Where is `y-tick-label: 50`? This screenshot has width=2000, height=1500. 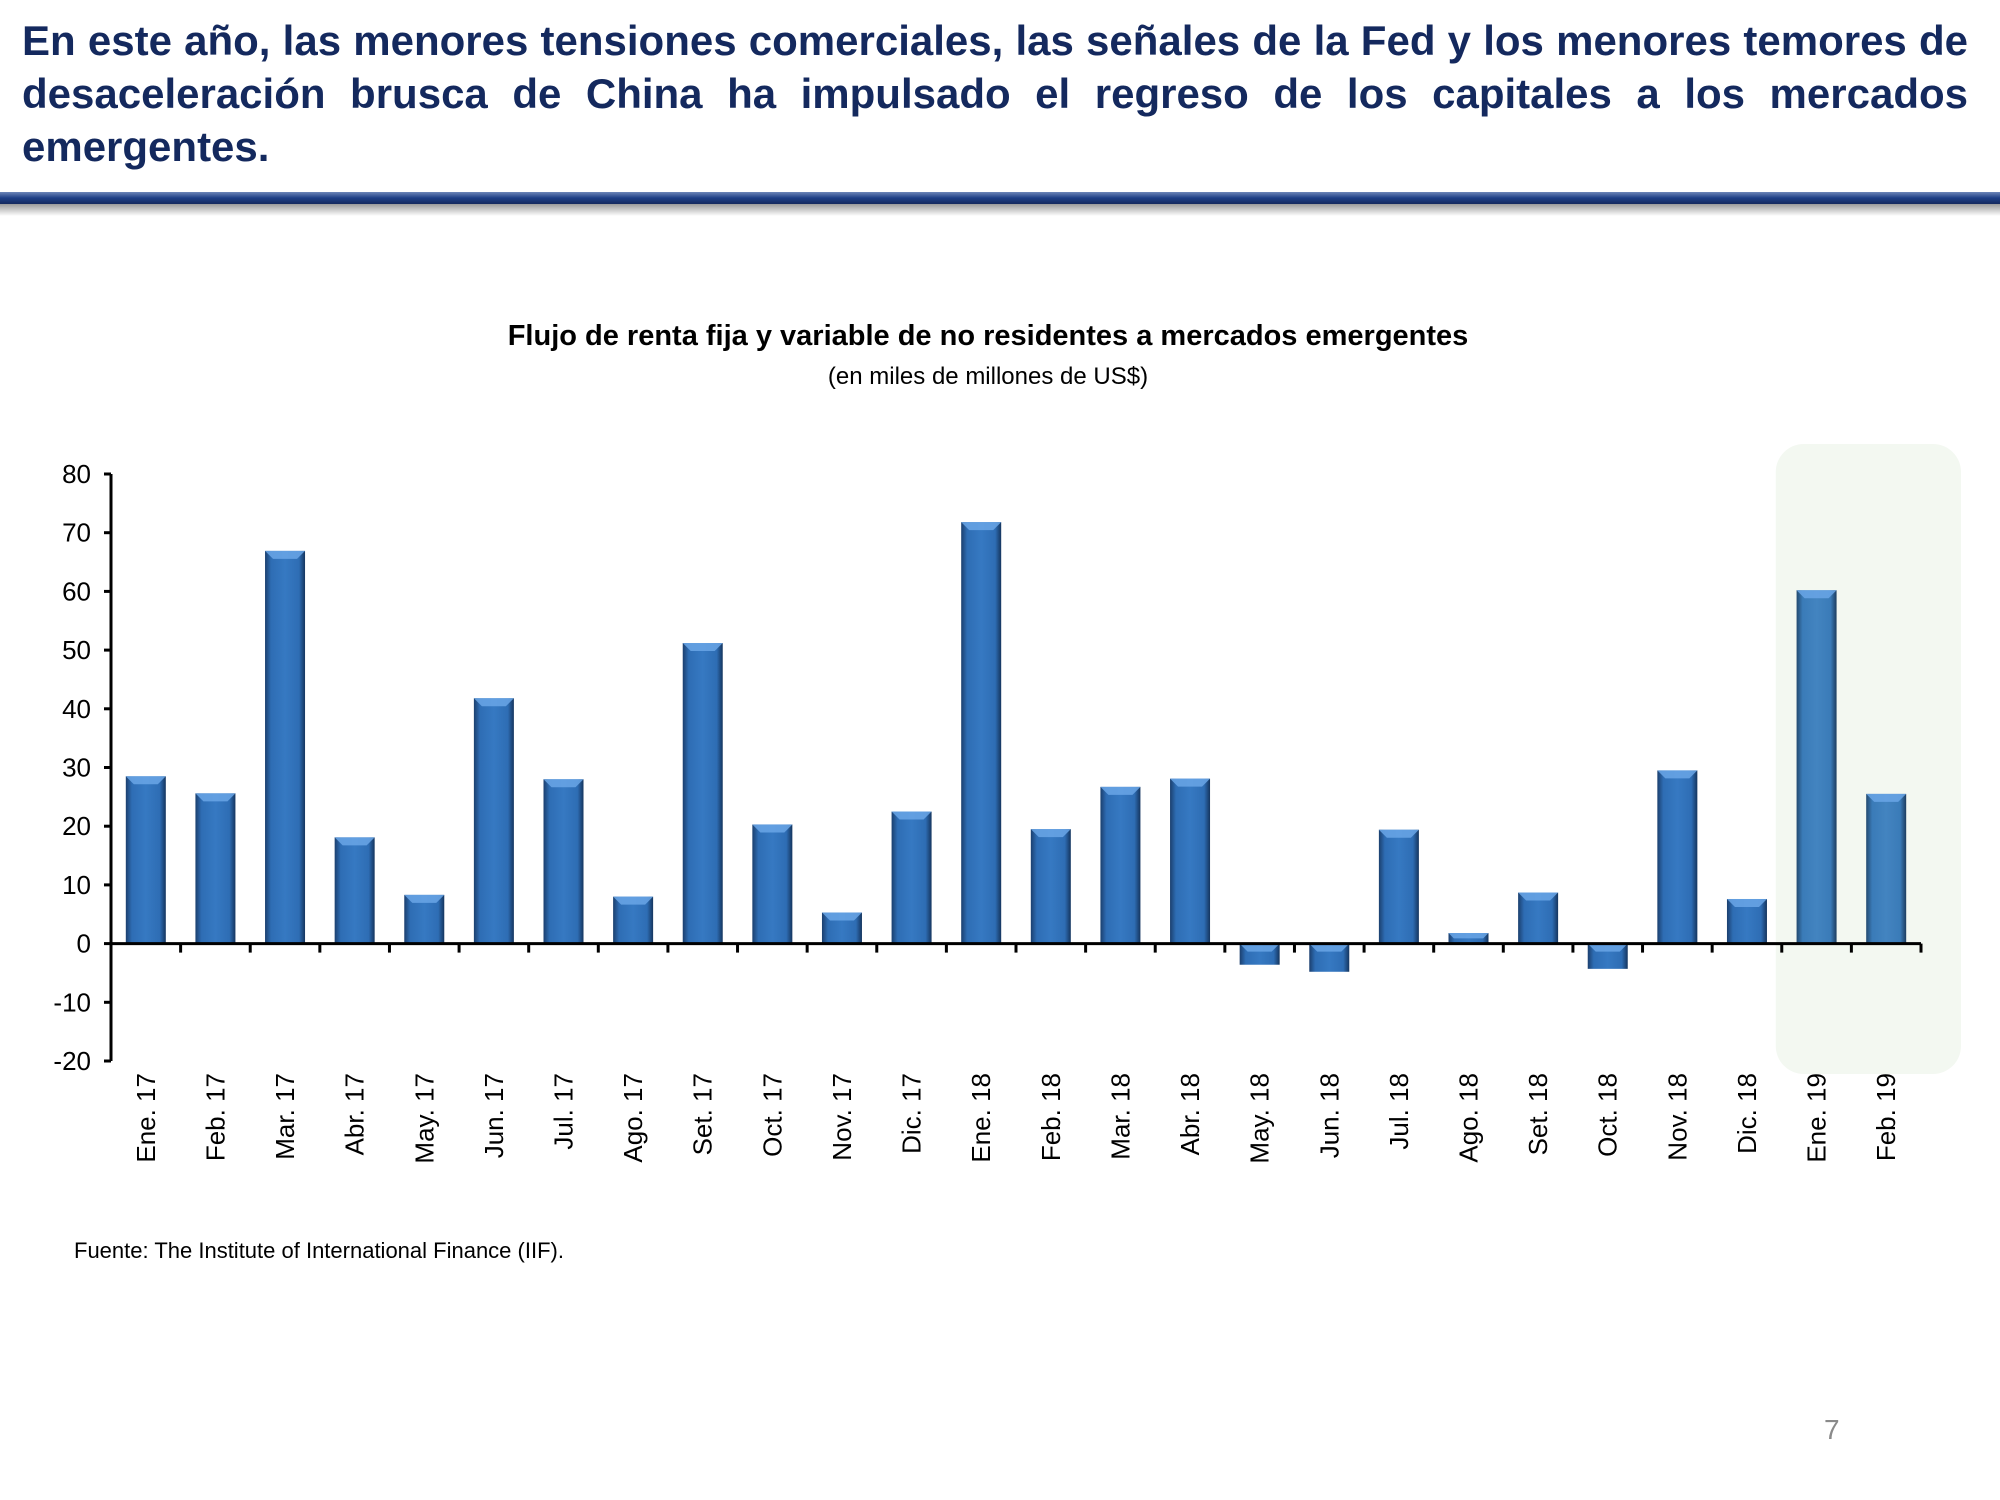
y-tick-label: 50 is located at coordinates (76, 650).